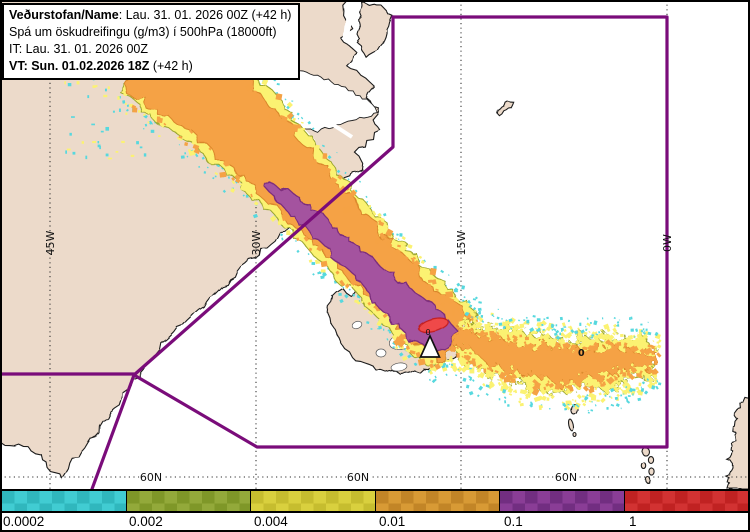 This screenshot has width=750, height=532. What do you see at coordinates (552, 358) in the screenshot?
I see `ash-east-plume` at bounding box center [552, 358].